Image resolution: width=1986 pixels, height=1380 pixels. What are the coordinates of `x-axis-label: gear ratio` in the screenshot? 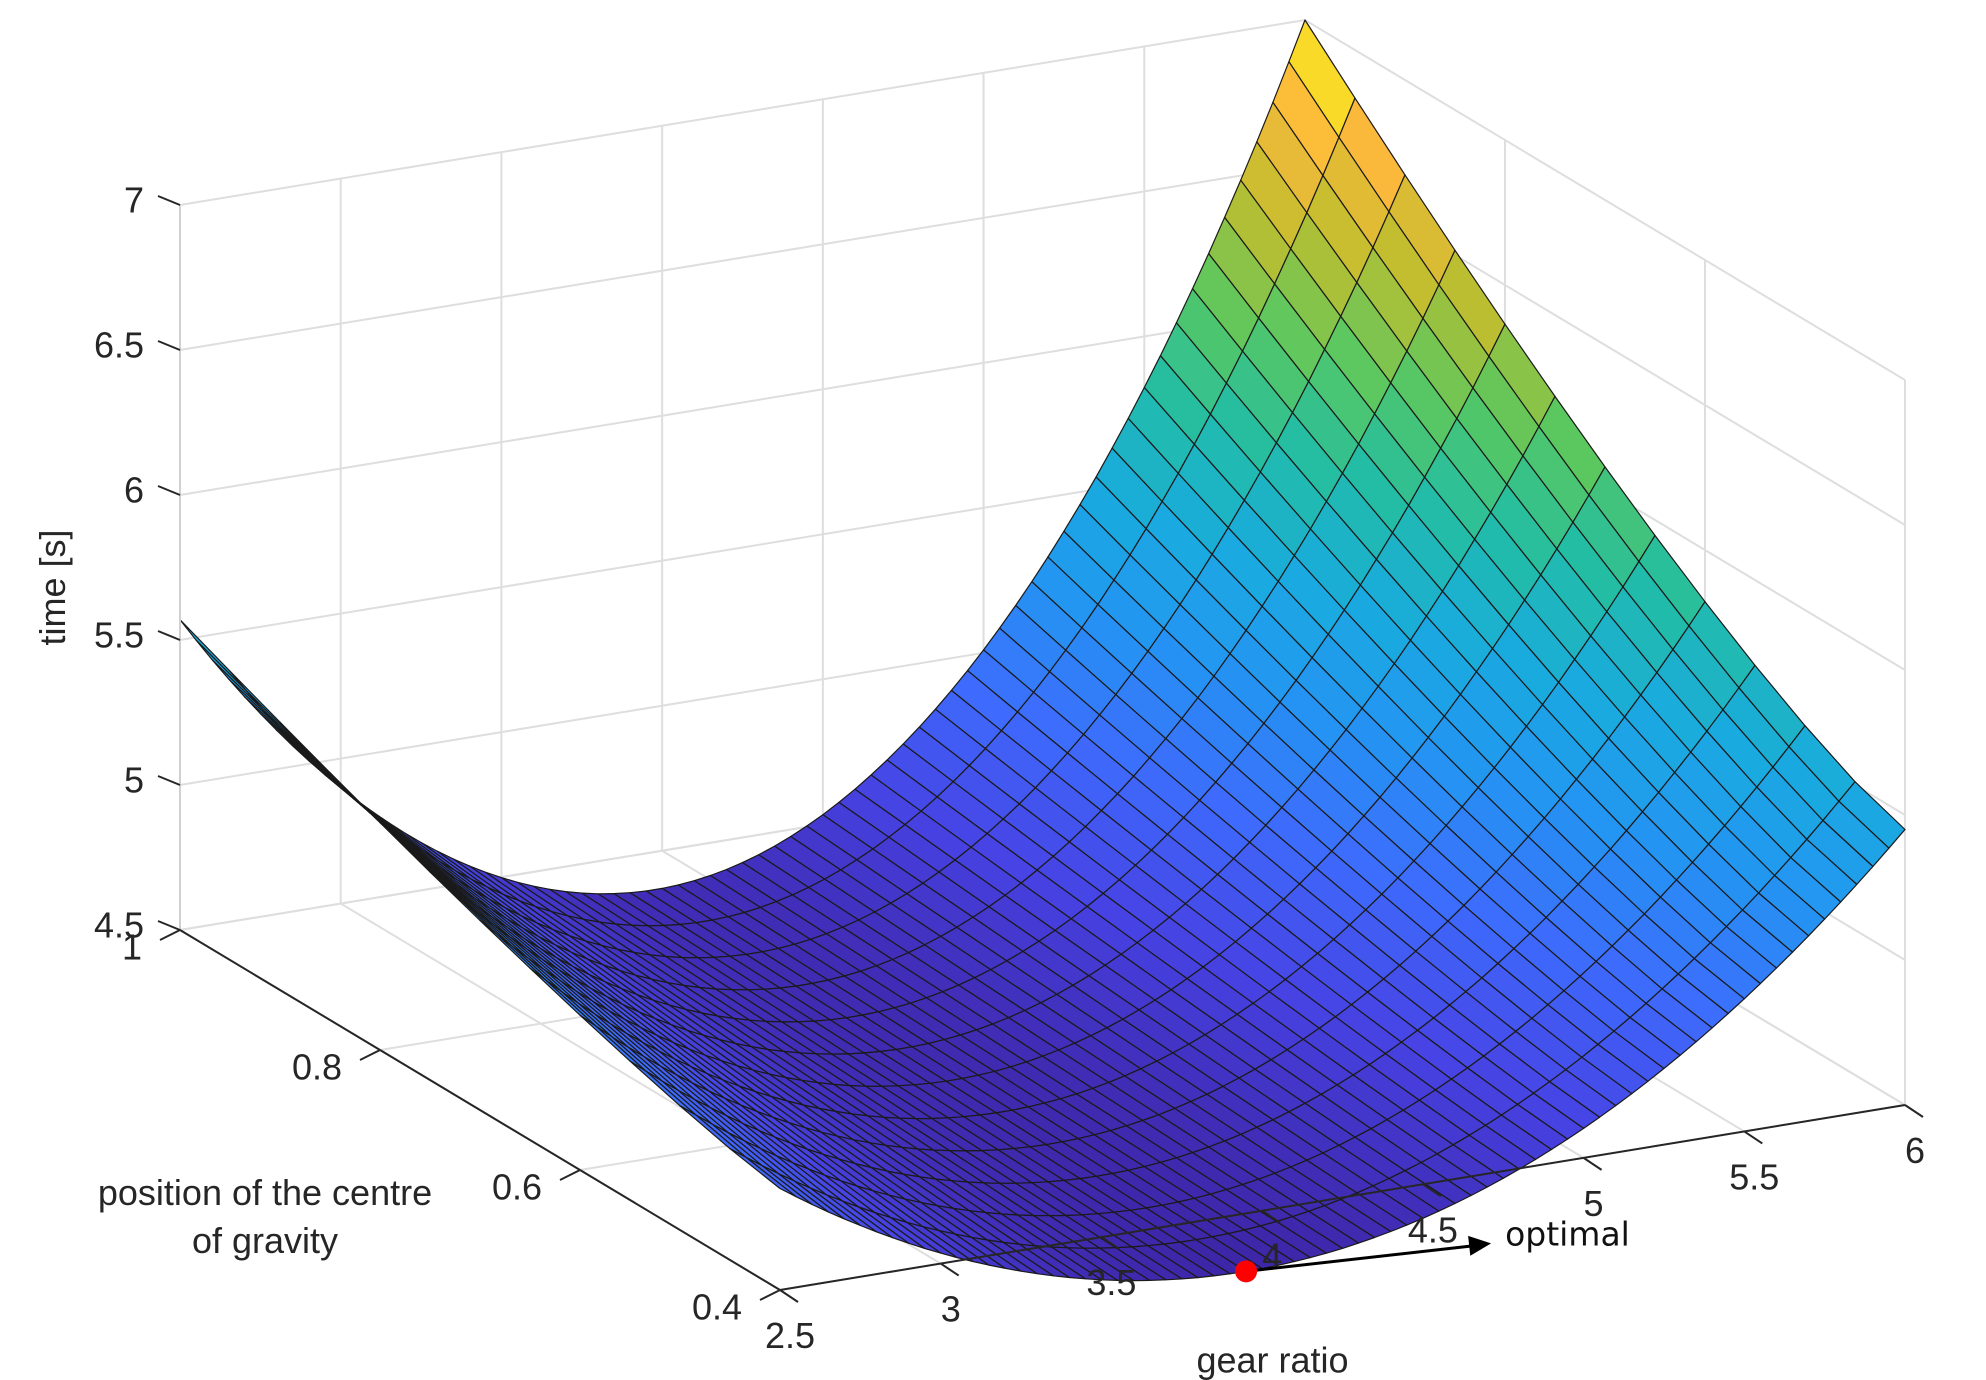 It's located at (1272, 1360).